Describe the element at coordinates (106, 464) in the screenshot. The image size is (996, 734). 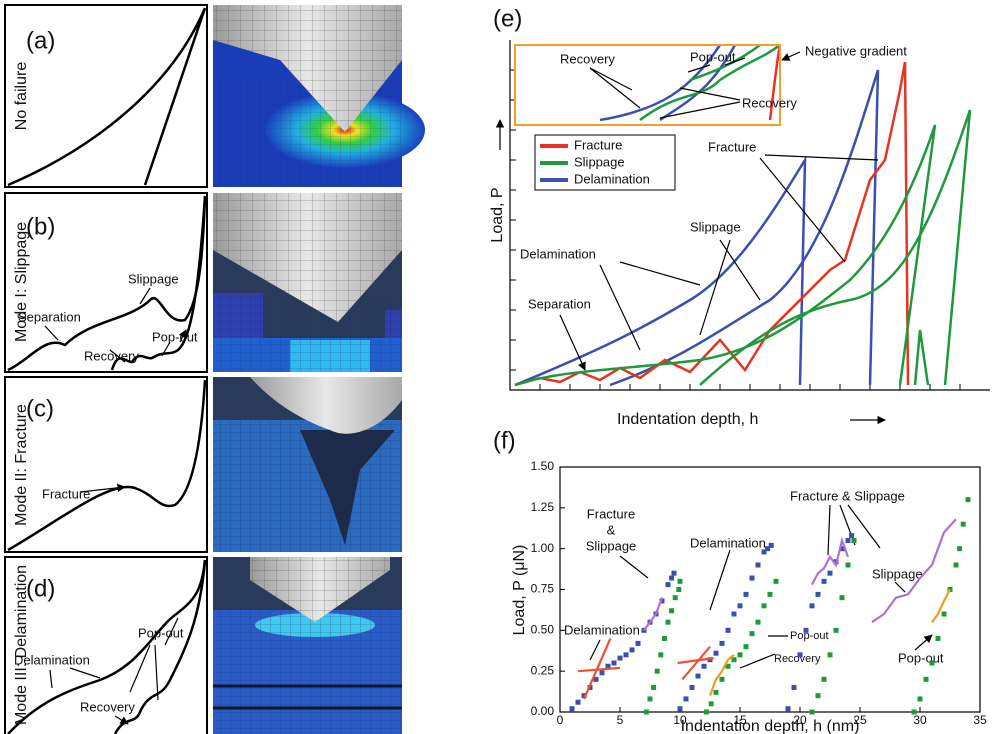
I see `panel-c: (c) Mode II: Fracture Fracture` at that location.